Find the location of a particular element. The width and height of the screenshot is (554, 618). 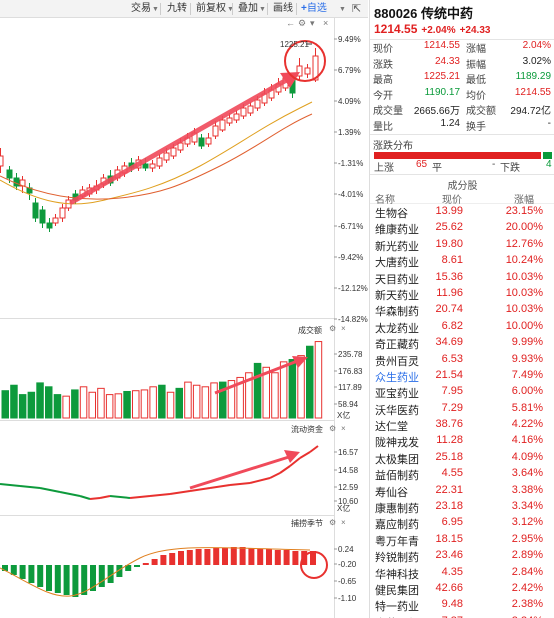

stock-change: 12.76% is located at coordinates (524, 243).